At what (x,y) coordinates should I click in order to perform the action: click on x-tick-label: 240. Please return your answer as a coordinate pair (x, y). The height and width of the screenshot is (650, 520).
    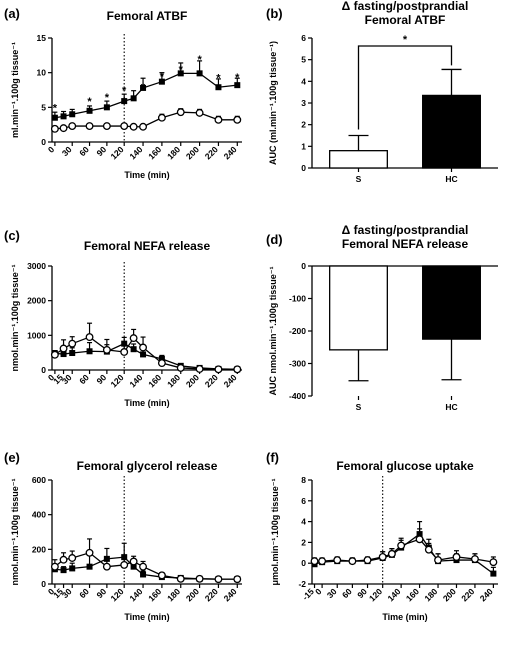
    Looking at the image, I should click on (230, 594).